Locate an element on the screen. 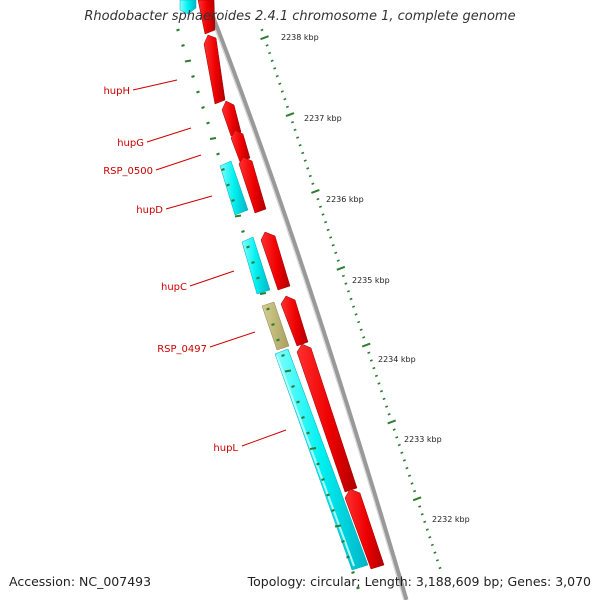  kbp-tick-label: 2238 kbp is located at coordinates (300, 37).